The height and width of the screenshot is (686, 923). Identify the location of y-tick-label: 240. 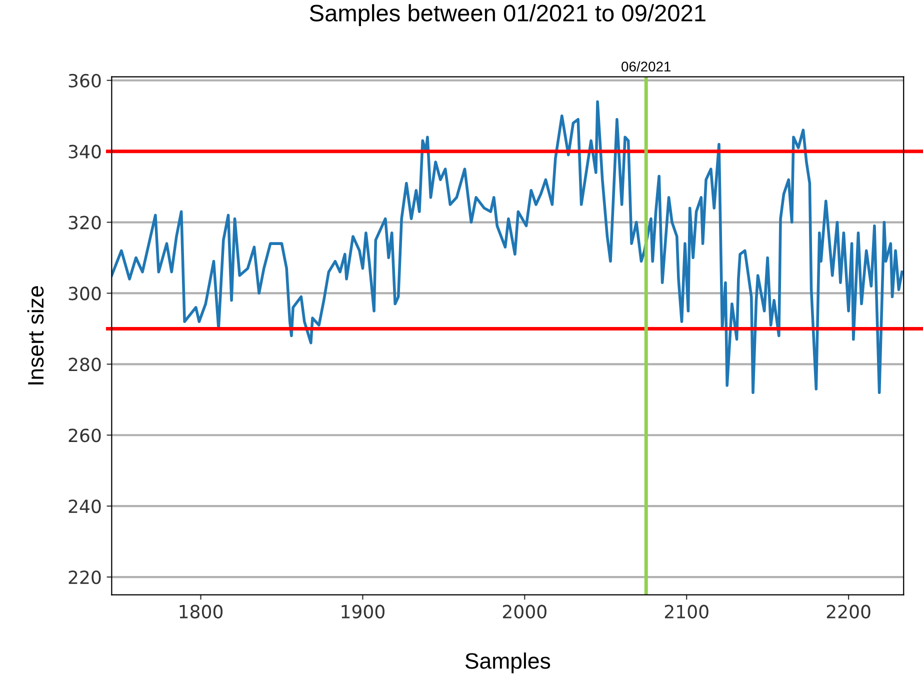
(84, 507).